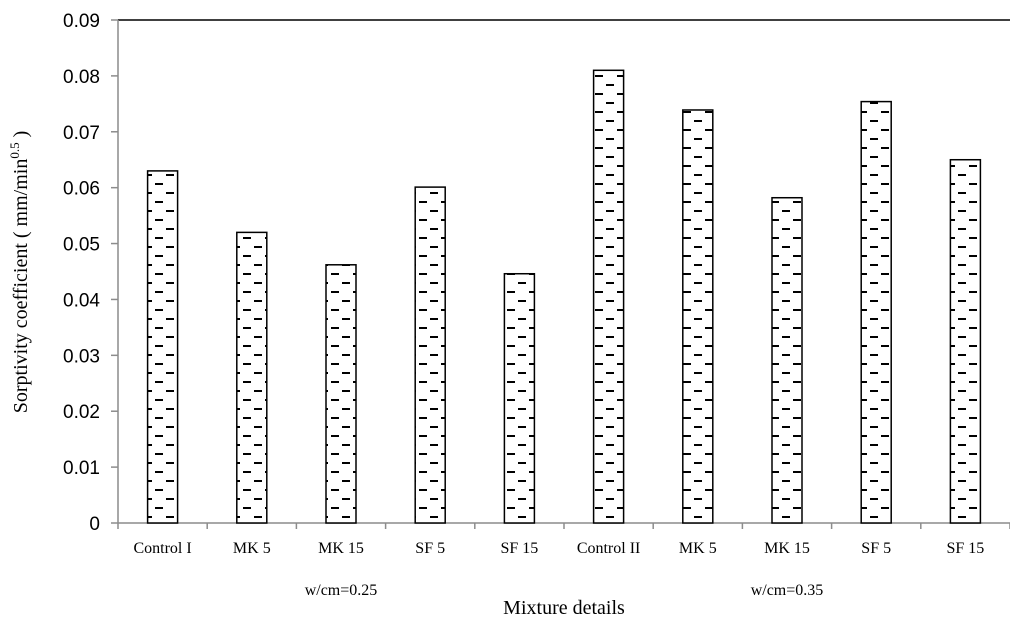 Image resolution: width=1010 pixels, height=622 pixels. Describe the element at coordinates (81, 300) in the screenshot. I see `y-tick-label: 0.04` at that location.